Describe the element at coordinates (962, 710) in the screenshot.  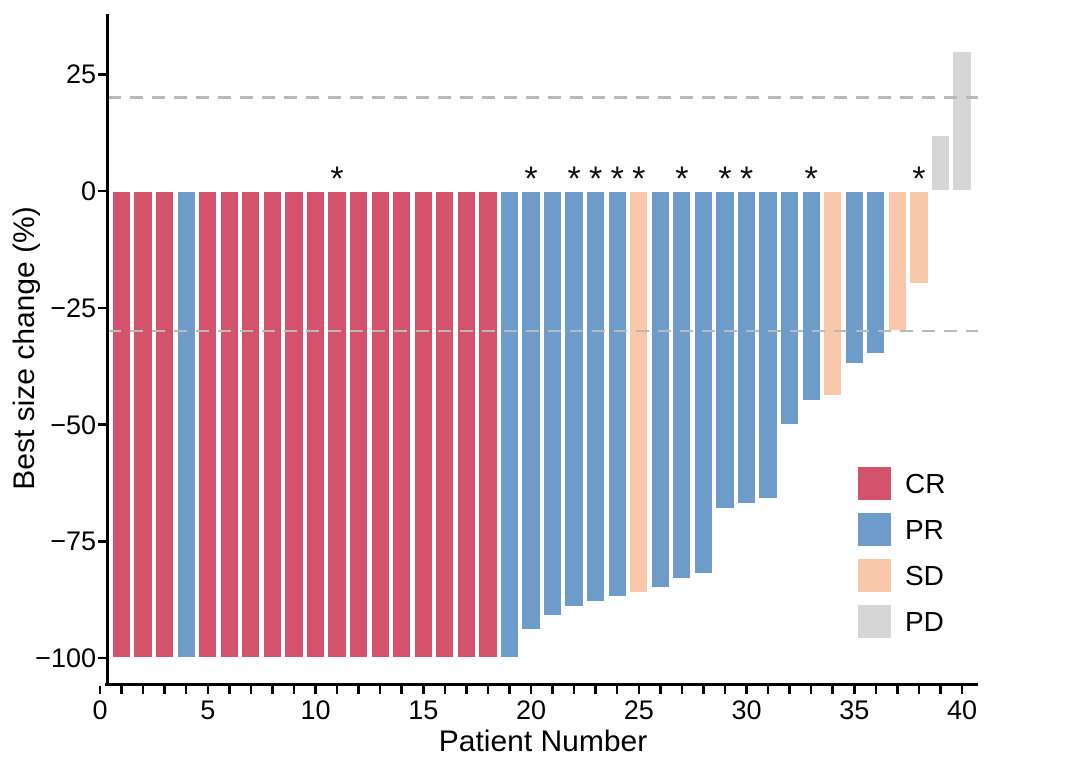
I see `x-tick-label-40: 40` at that location.